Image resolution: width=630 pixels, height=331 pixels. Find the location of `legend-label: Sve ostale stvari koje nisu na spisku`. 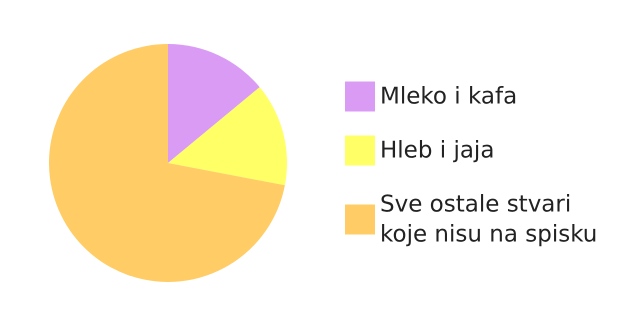

legend-label: Sve ostale stvari koje nisu na spisku is located at coordinates (489, 220).